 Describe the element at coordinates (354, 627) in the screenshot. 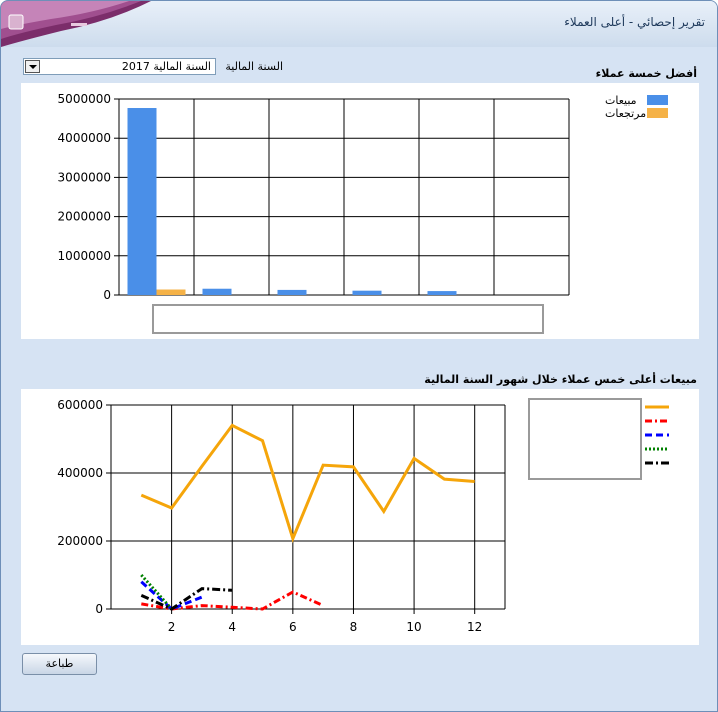

I see `line-x-tick-label: 8` at that location.